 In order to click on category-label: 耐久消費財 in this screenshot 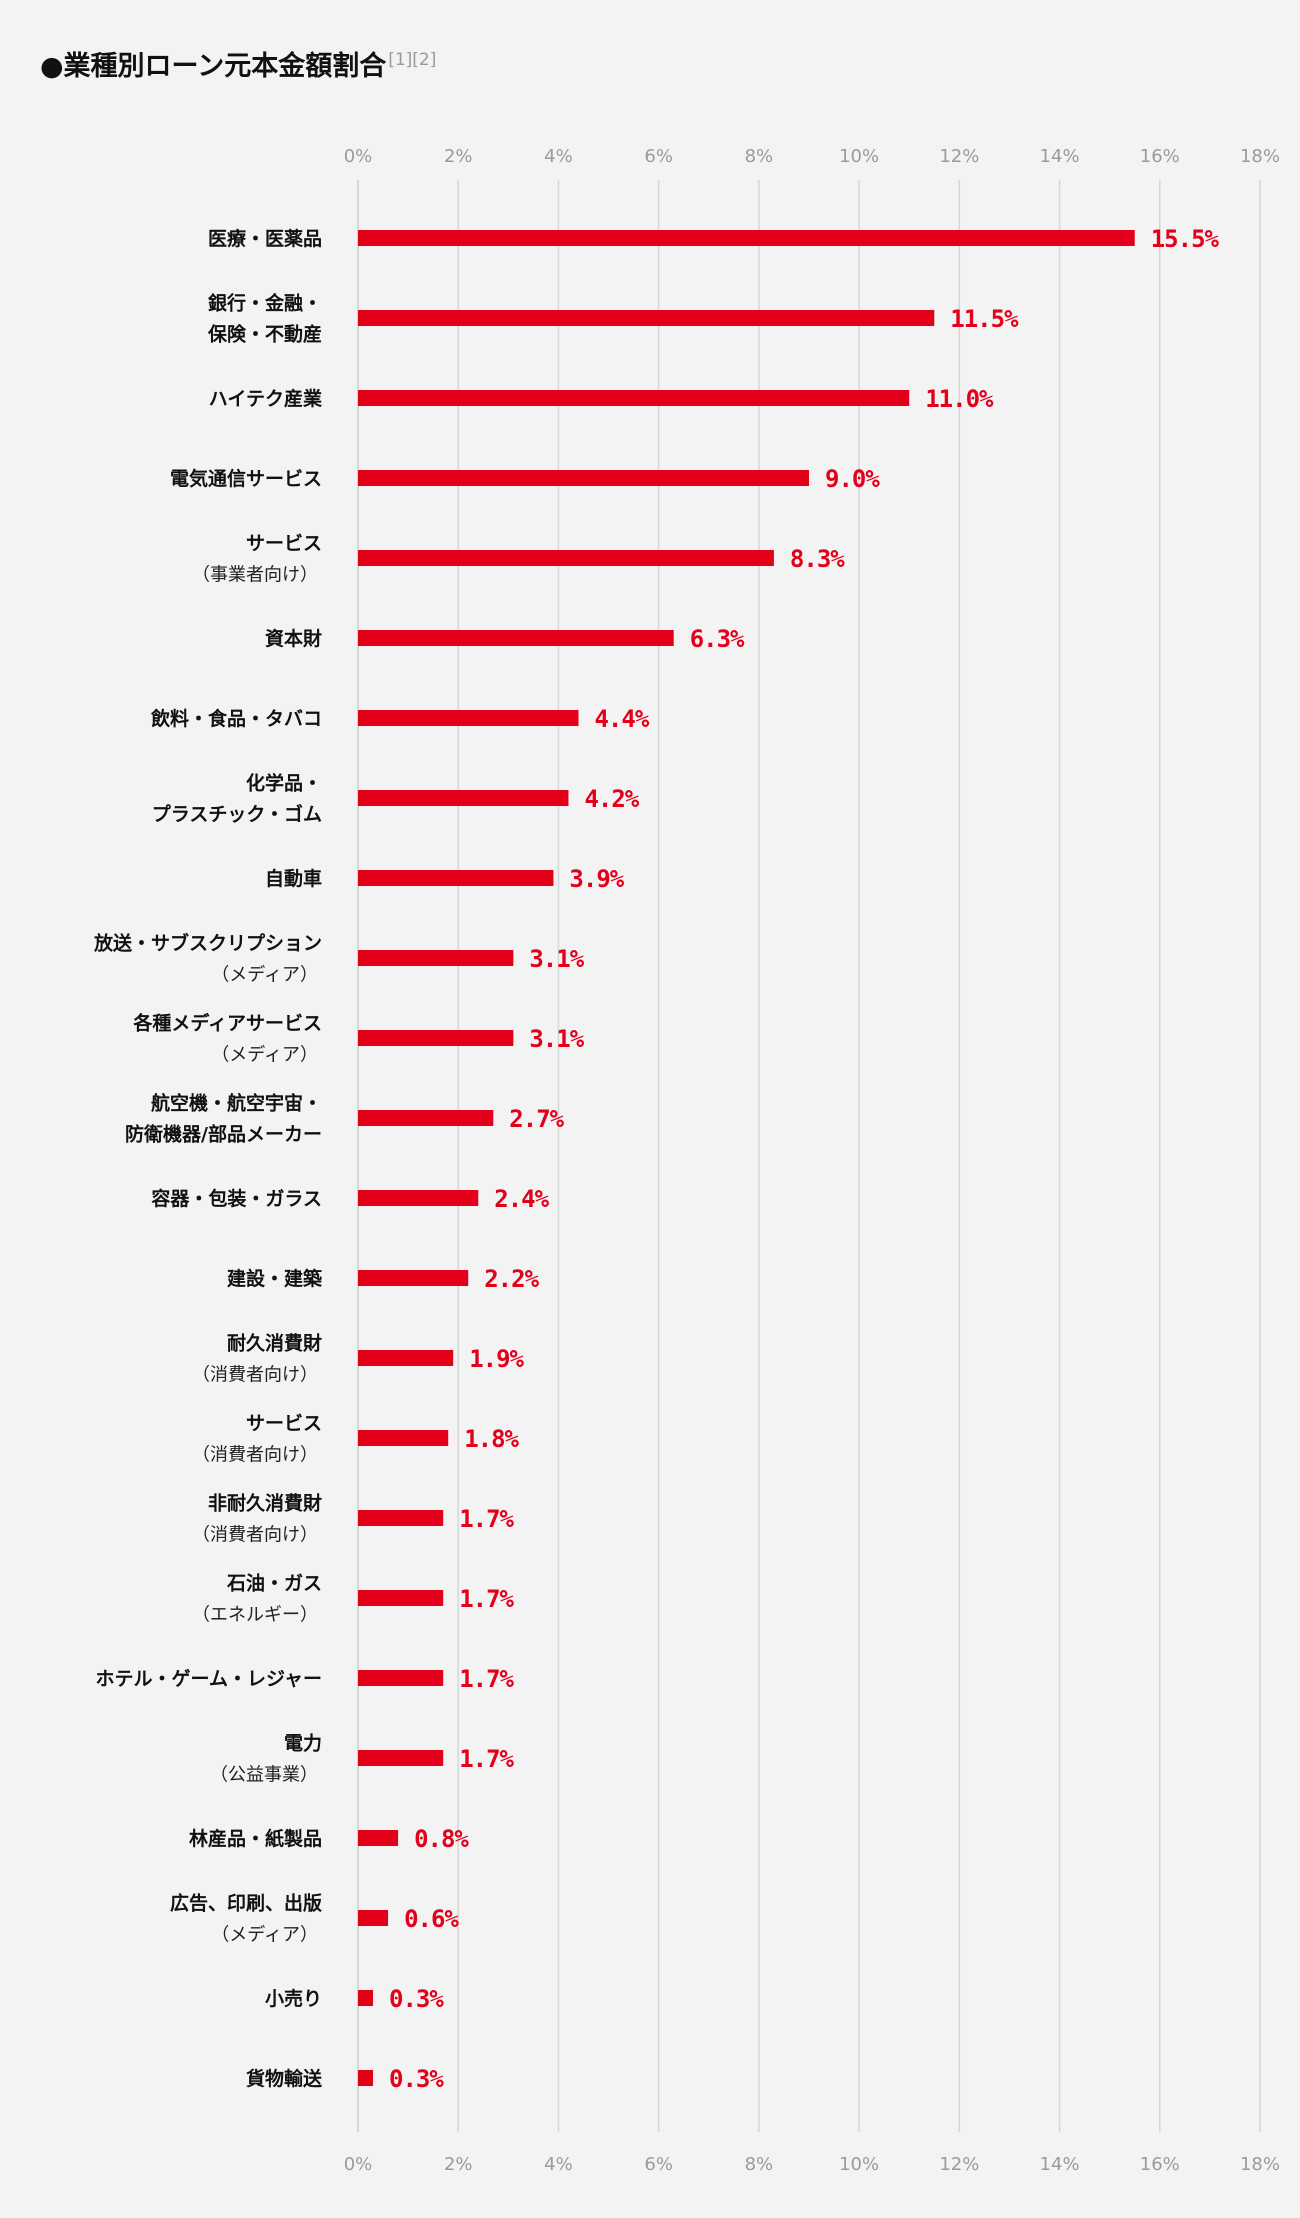, I will do `click(274, 1343)`.